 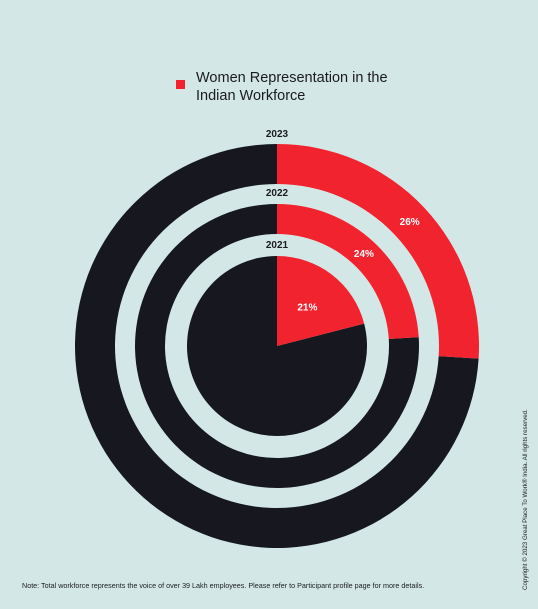 I want to click on ring-share-2022, so click(x=348, y=271).